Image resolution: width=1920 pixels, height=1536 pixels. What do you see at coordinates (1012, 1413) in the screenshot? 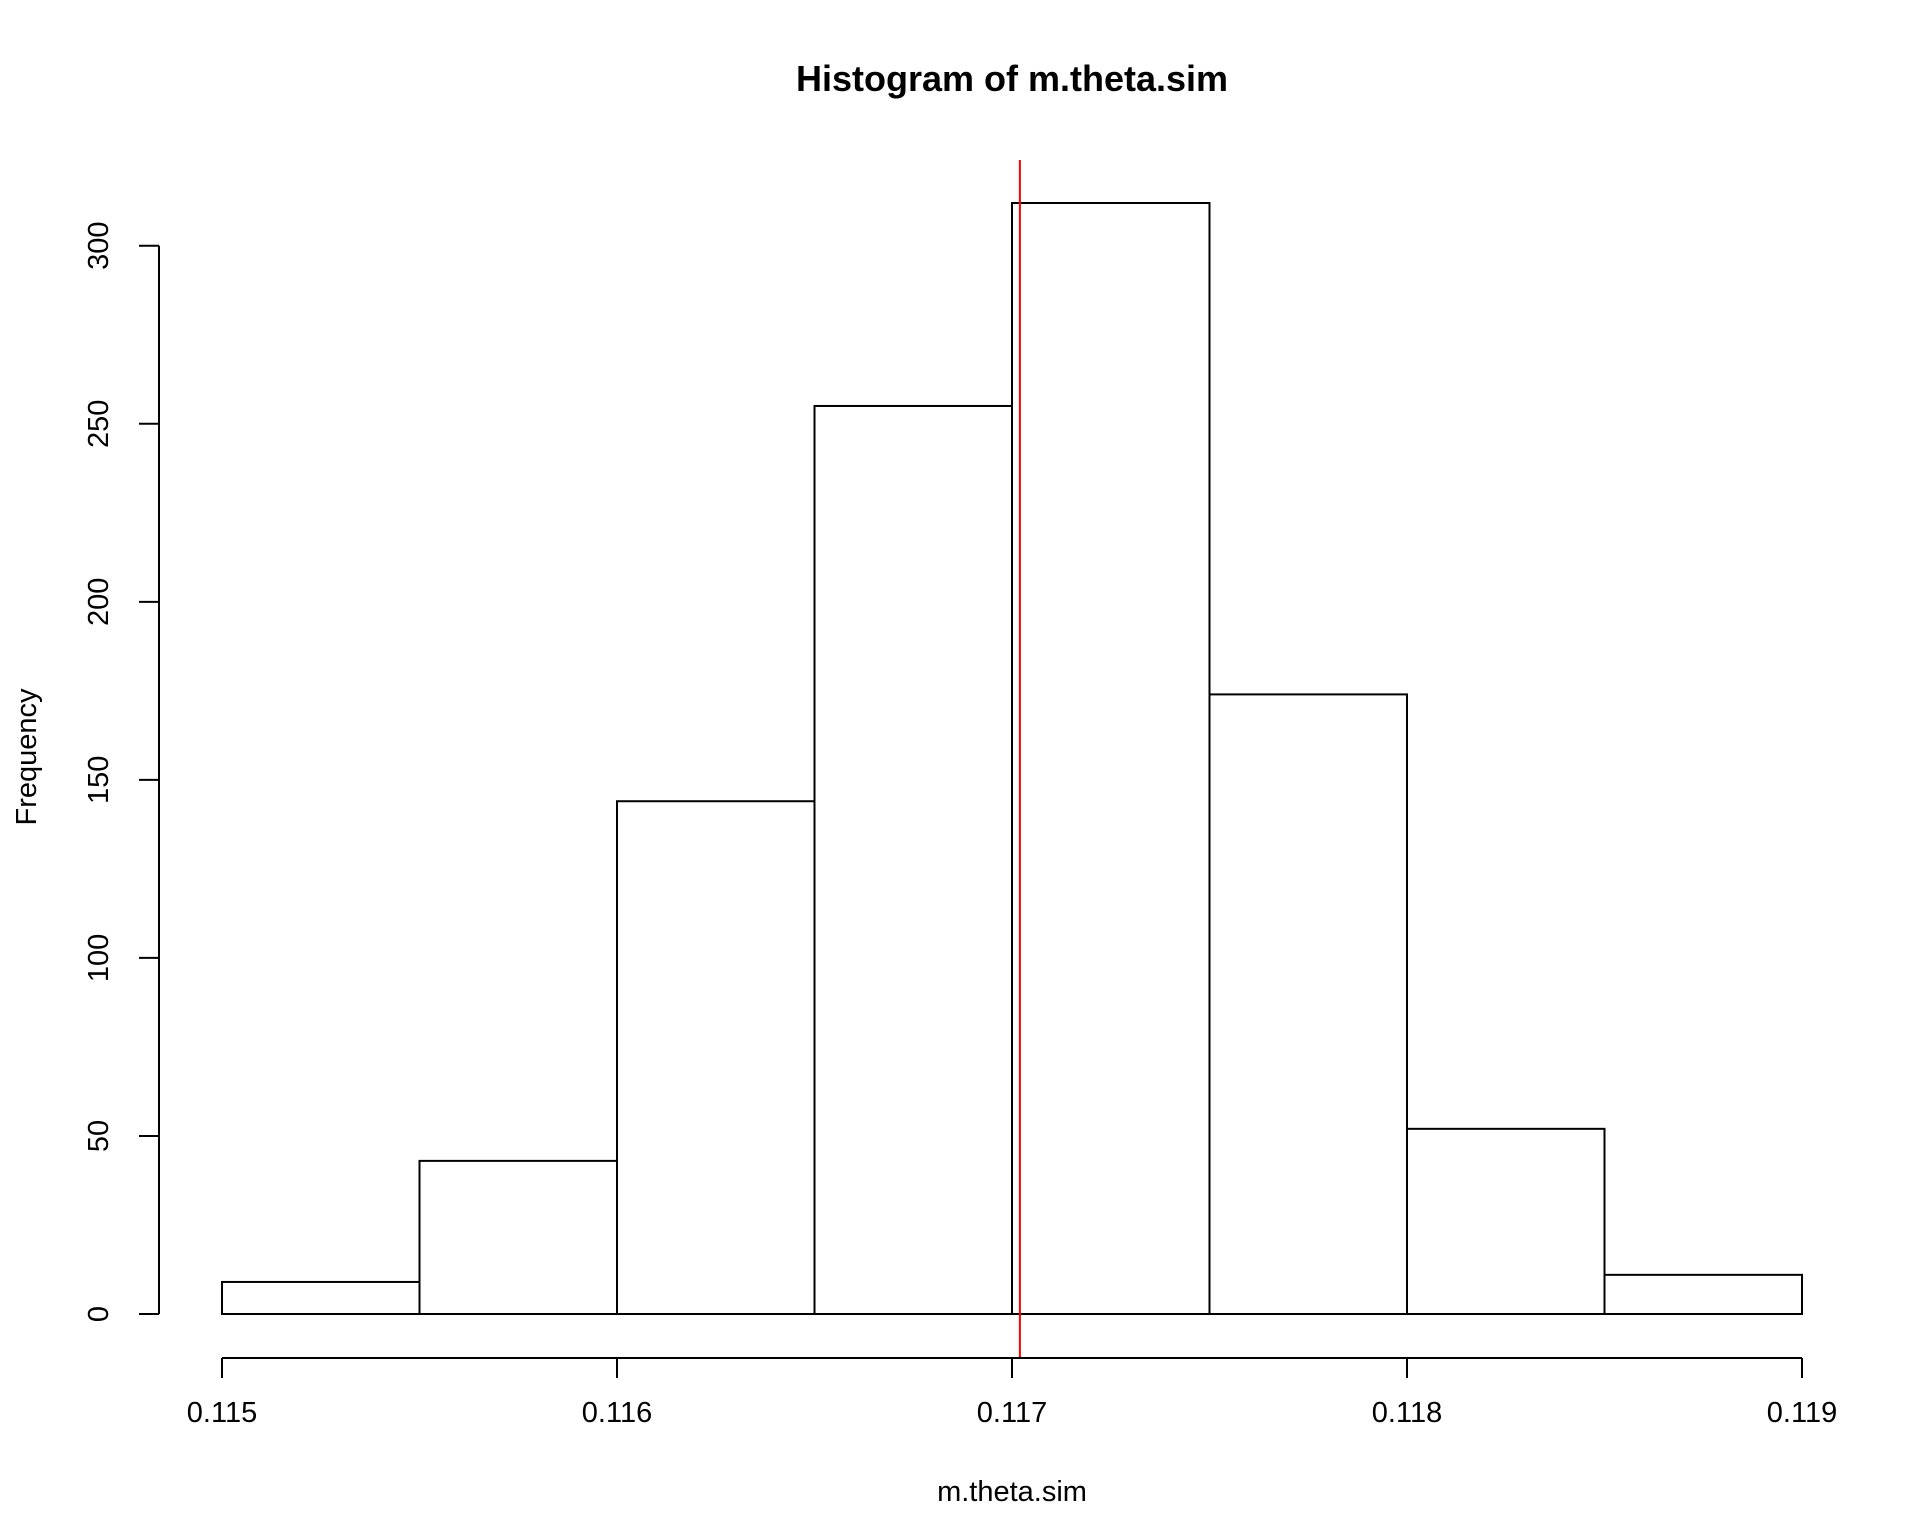
I see `x-tick-label: 0.117` at bounding box center [1012, 1413].